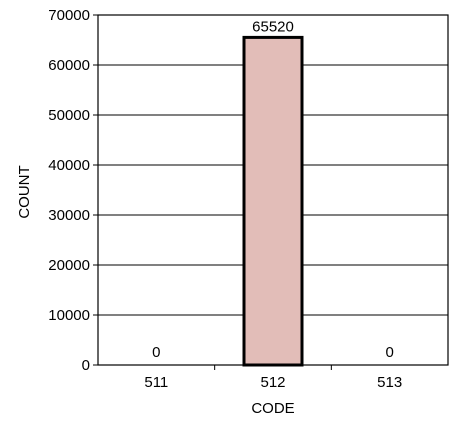 This screenshot has width=455, height=423. I want to click on y-tick-label: 40000, so click(69, 165).